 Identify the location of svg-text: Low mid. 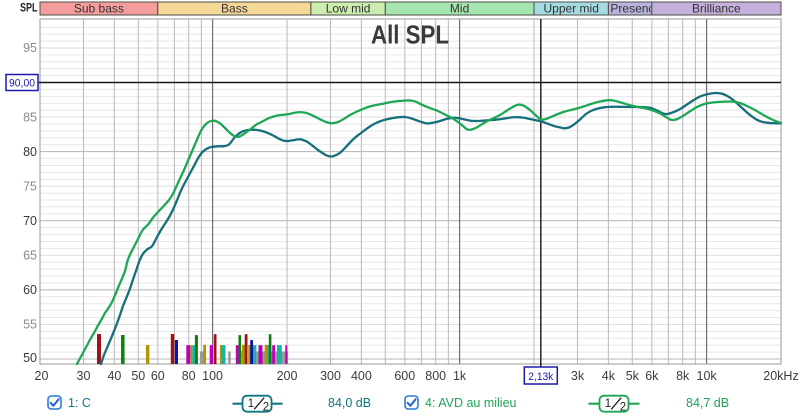
(348, 9).